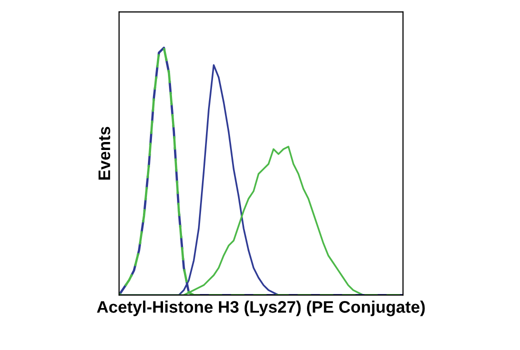  Describe the element at coordinates (104, 153) in the screenshot. I see `y-axis-title: Events` at that location.